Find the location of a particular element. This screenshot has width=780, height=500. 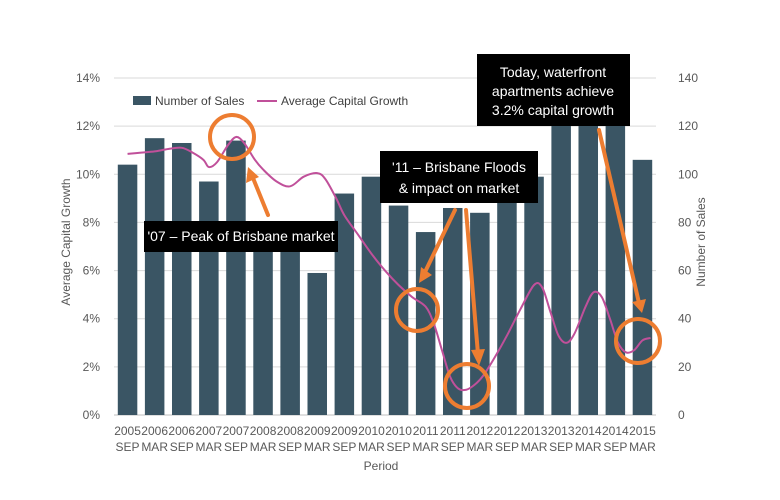

highlight-circle-2011 is located at coordinates (417, 310).